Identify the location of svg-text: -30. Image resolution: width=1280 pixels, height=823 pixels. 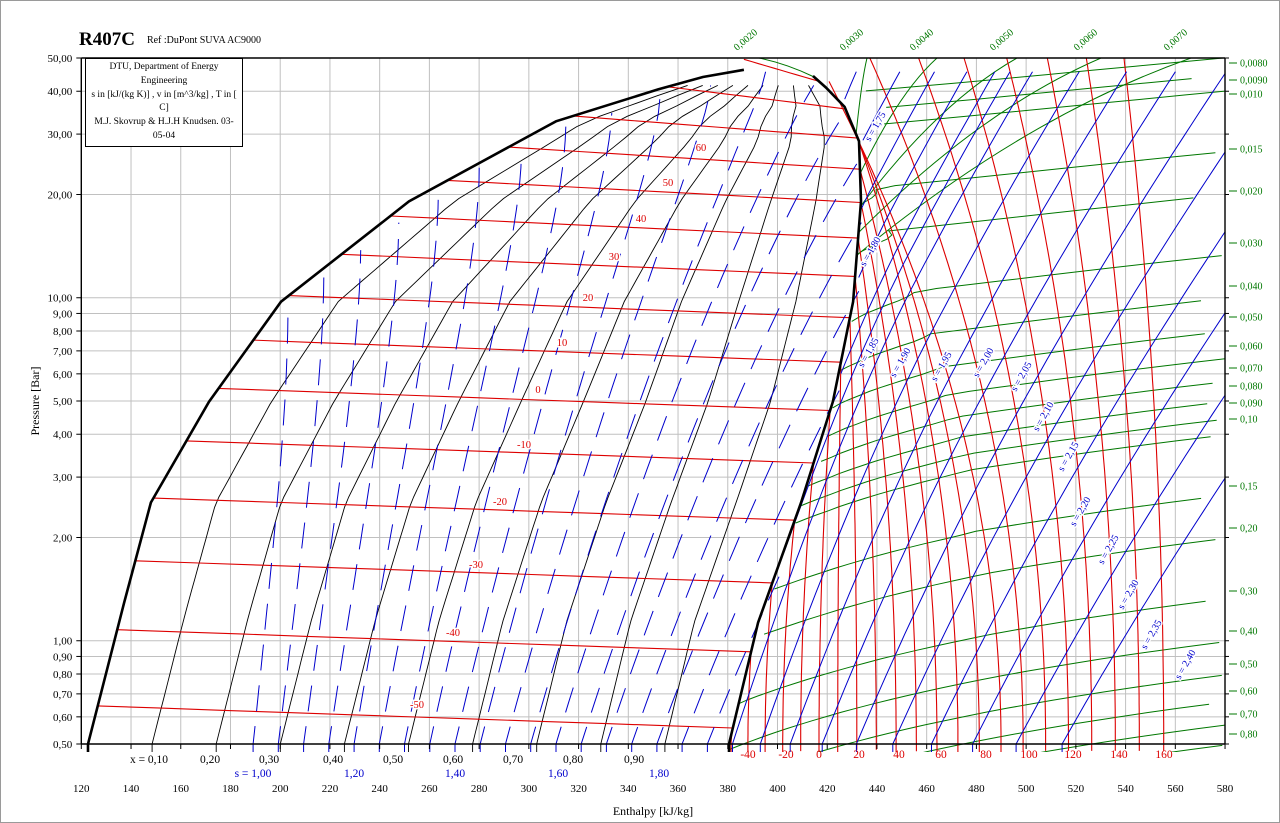
(476, 565).